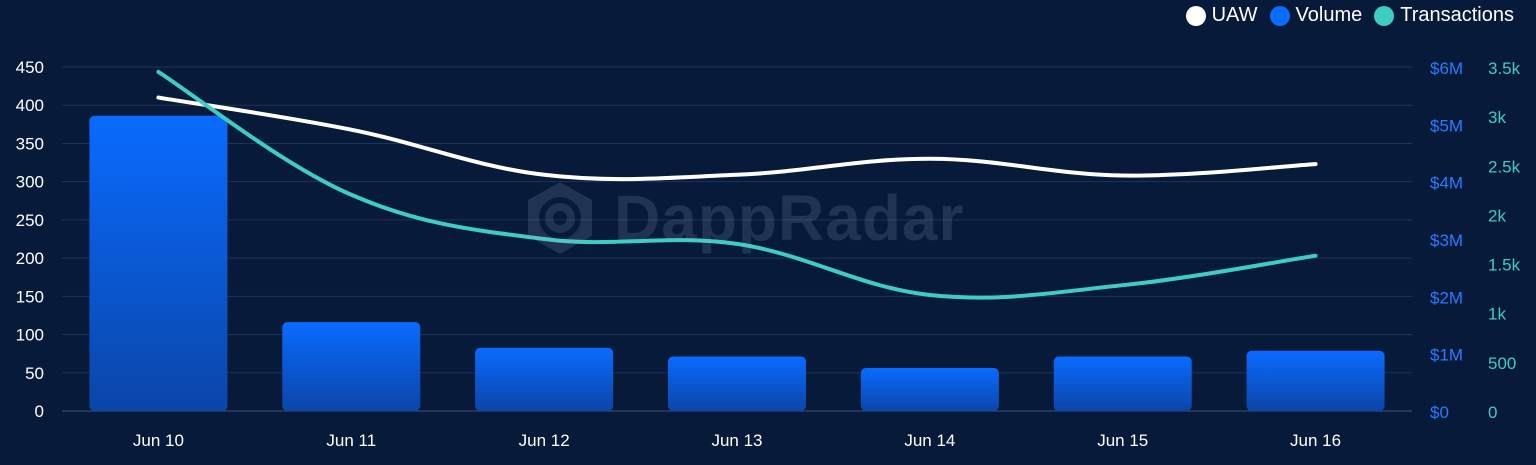 This screenshot has height=465, width=1536. I want to click on volume-axis-tick-label: $0, so click(1439, 412).